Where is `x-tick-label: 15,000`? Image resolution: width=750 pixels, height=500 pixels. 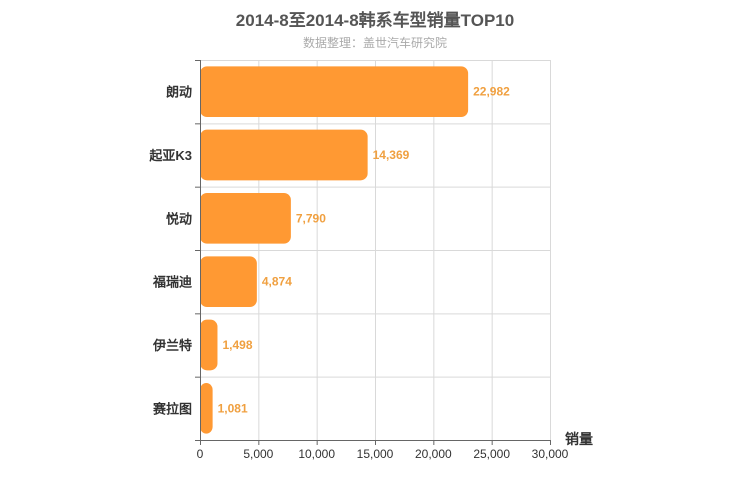 x-tick-label: 15,000 is located at coordinates (375, 454).